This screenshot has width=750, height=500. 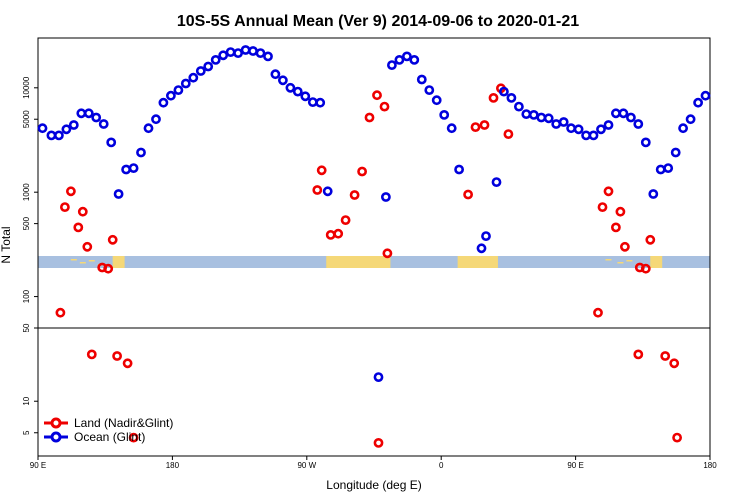 What do you see at coordinates (109, 437) in the screenshot?
I see `legend-label-ocean: Ocean (Glint)` at bounding box center [109, 437].